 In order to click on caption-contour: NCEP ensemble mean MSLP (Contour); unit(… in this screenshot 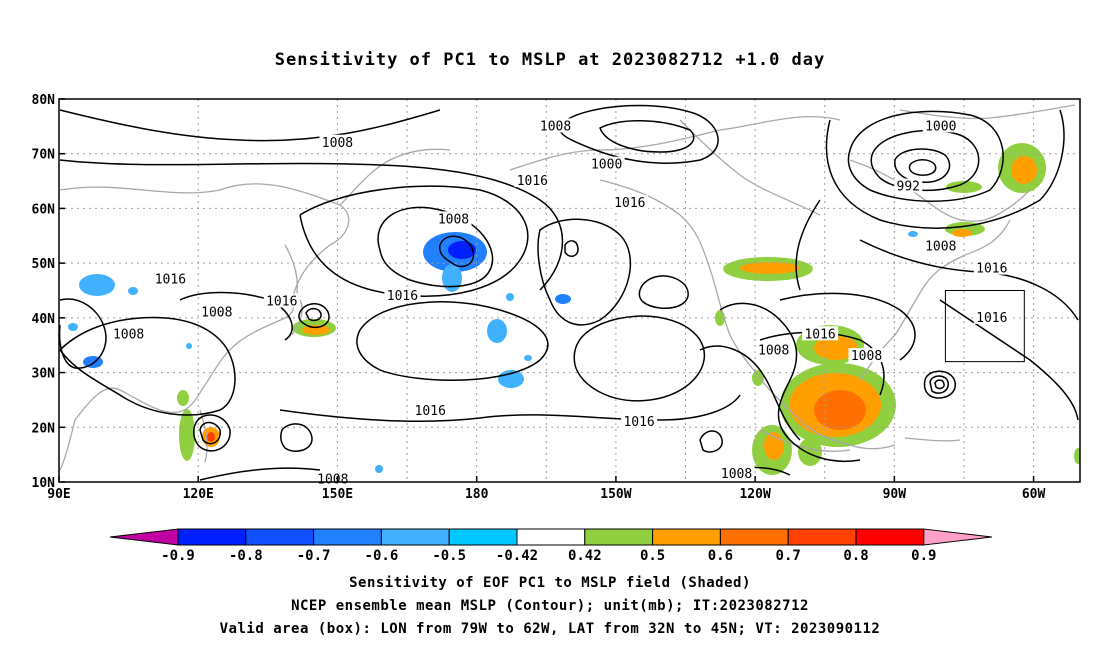, I will do `click(550, 606)`.